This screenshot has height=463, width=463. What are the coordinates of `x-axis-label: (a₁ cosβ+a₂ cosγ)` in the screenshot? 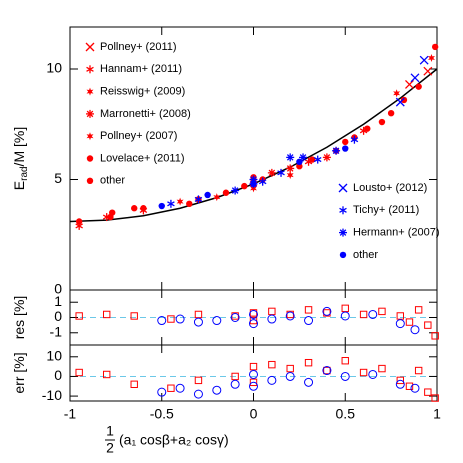 It's located at (174, 440).